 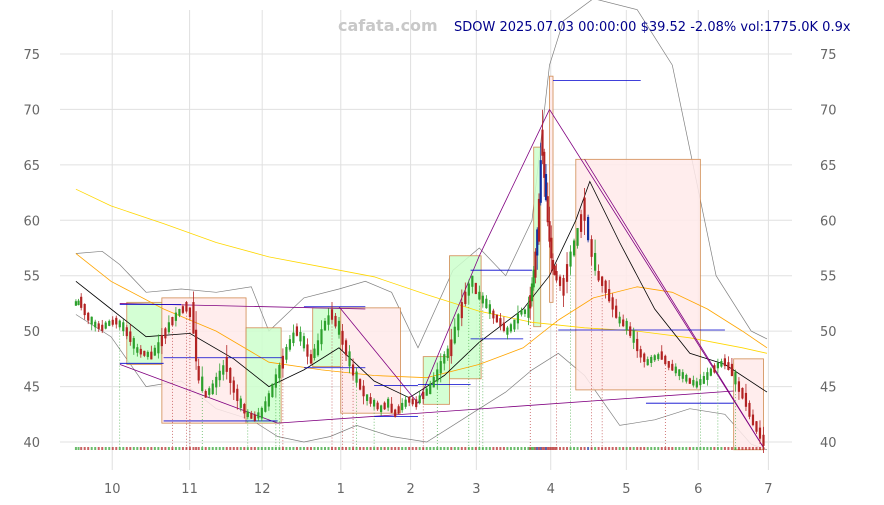 What do you see at coordinates (262, 489) in the screenshot?
I see `x-tick-label: 12` at bounding box center [262, 489].